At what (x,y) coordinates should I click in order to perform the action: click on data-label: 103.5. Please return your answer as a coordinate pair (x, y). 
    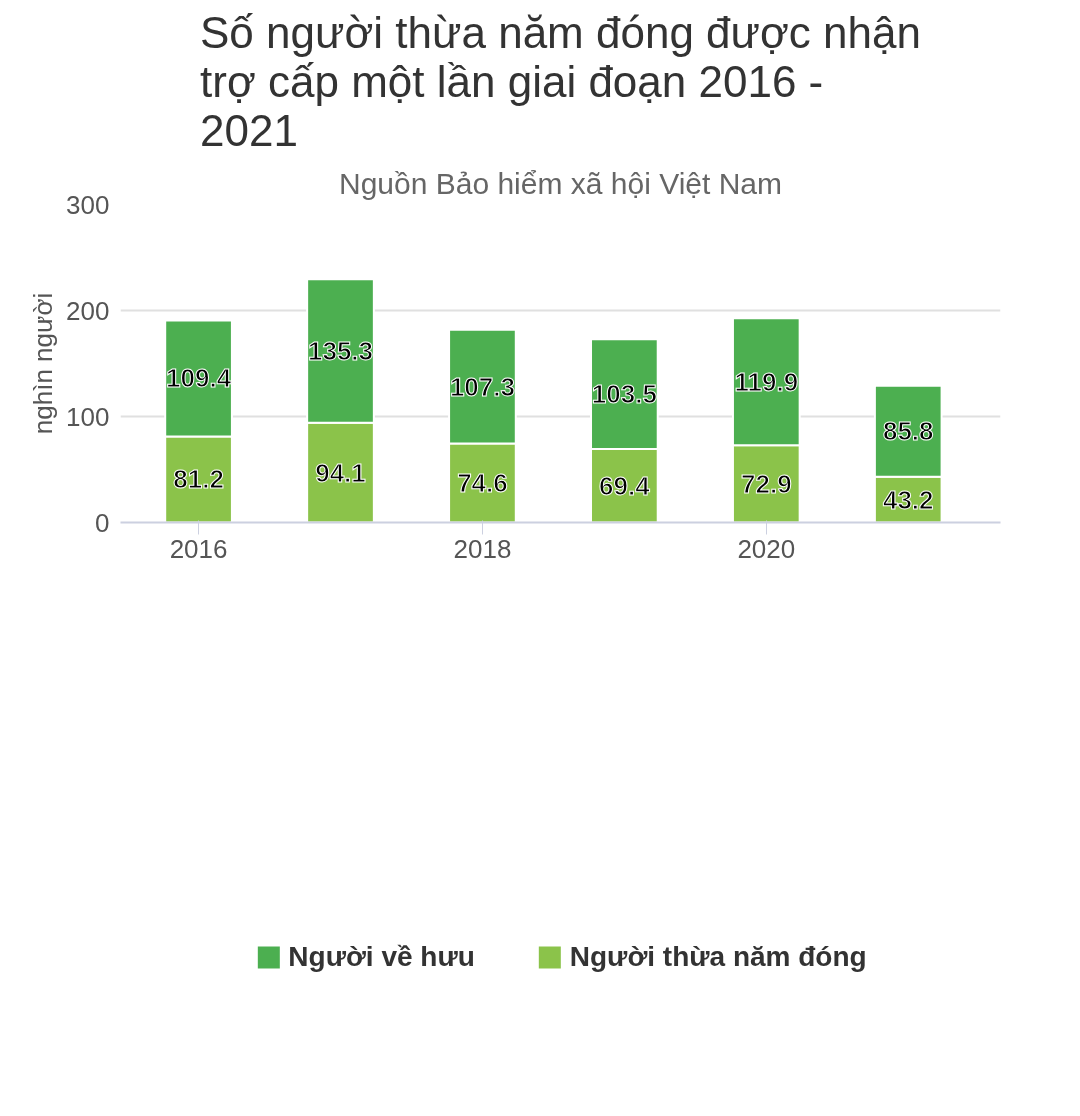
    Looking at the image, I should click on (624, 394).